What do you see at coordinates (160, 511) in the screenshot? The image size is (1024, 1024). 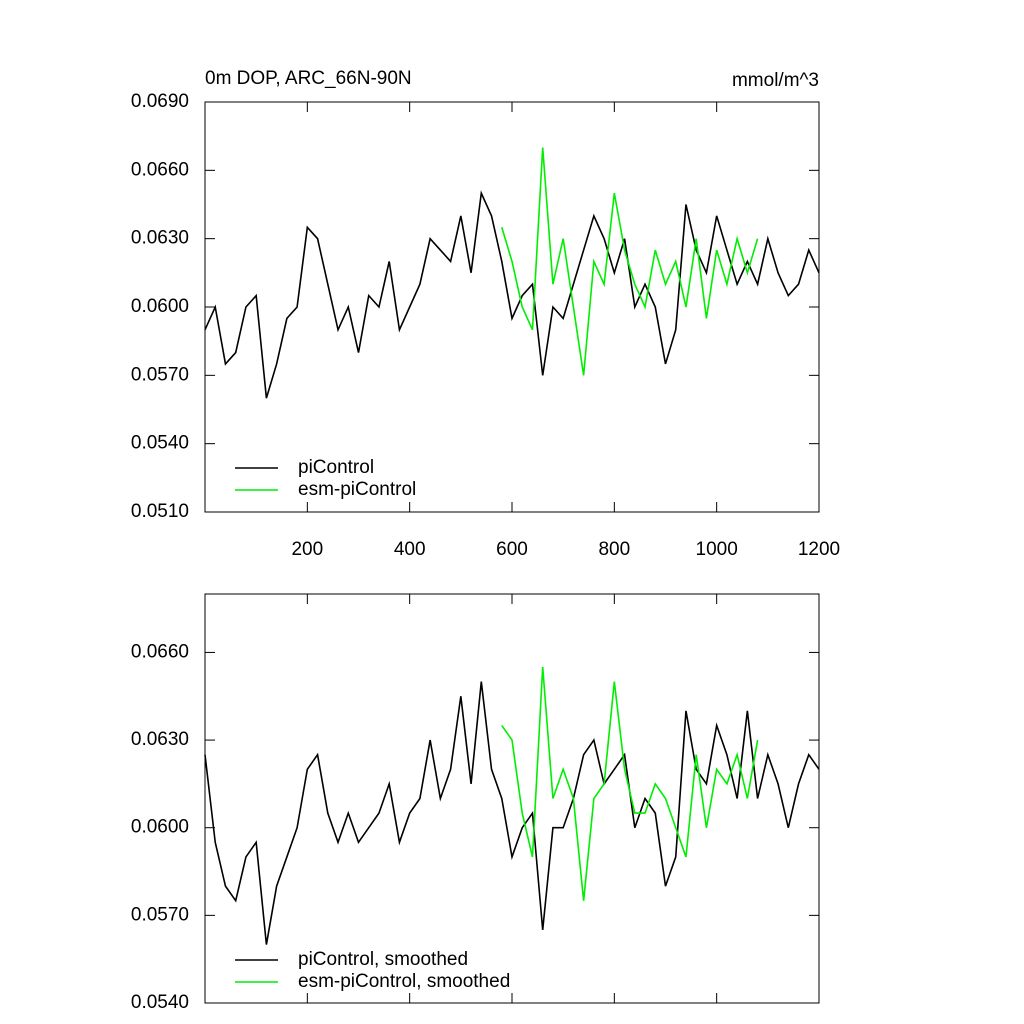 I see `y-tick-label: 0.0510` at bounding box center [160, 511].